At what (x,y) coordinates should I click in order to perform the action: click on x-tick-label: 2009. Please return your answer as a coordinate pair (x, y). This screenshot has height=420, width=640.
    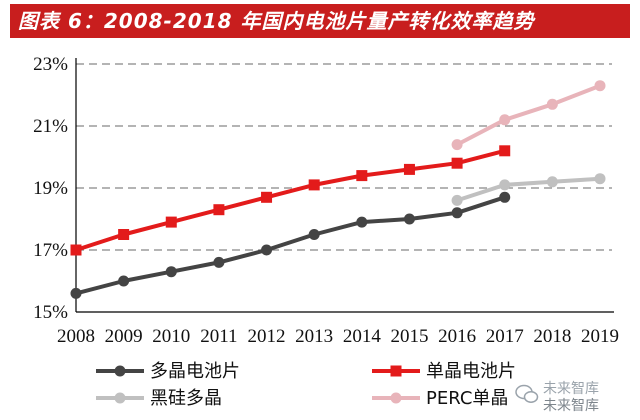
    Looking at the image, I should click on (124, 336).